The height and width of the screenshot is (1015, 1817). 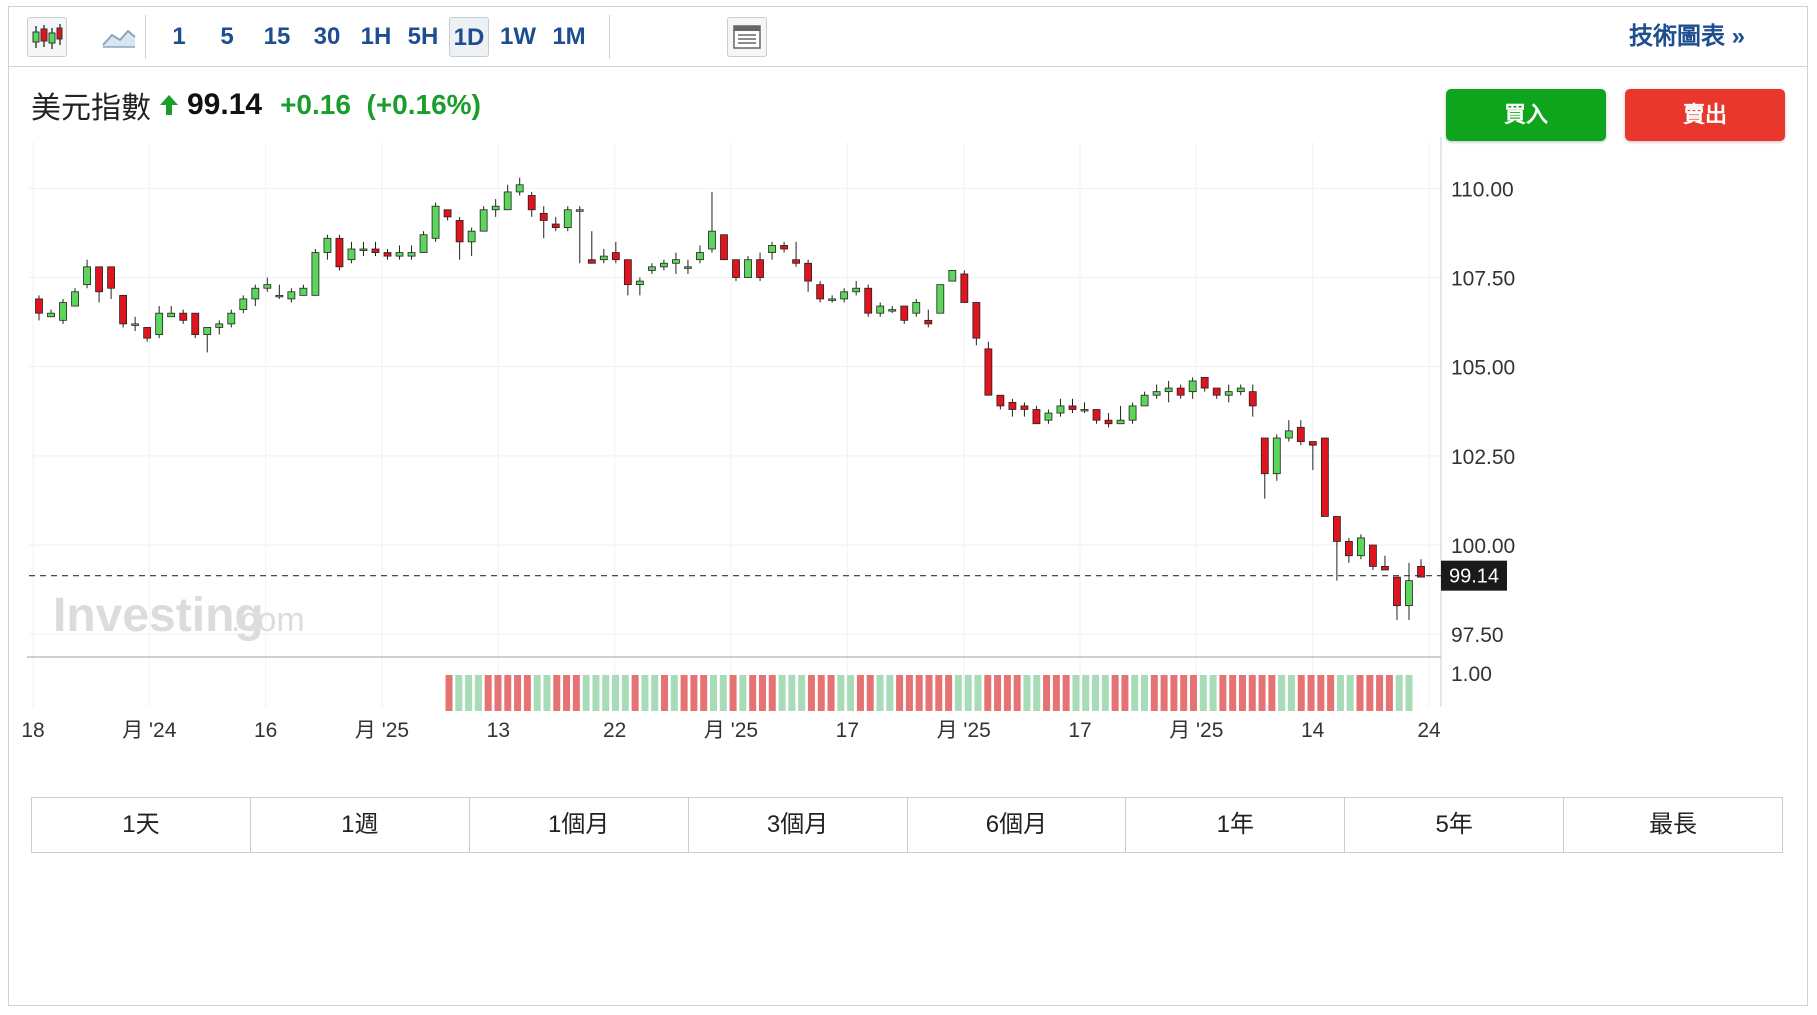 What do you see at coordinates (1429, 730) in the screenshot?
I see `x-tick-label: 24` at bounding box center [1429, 730].